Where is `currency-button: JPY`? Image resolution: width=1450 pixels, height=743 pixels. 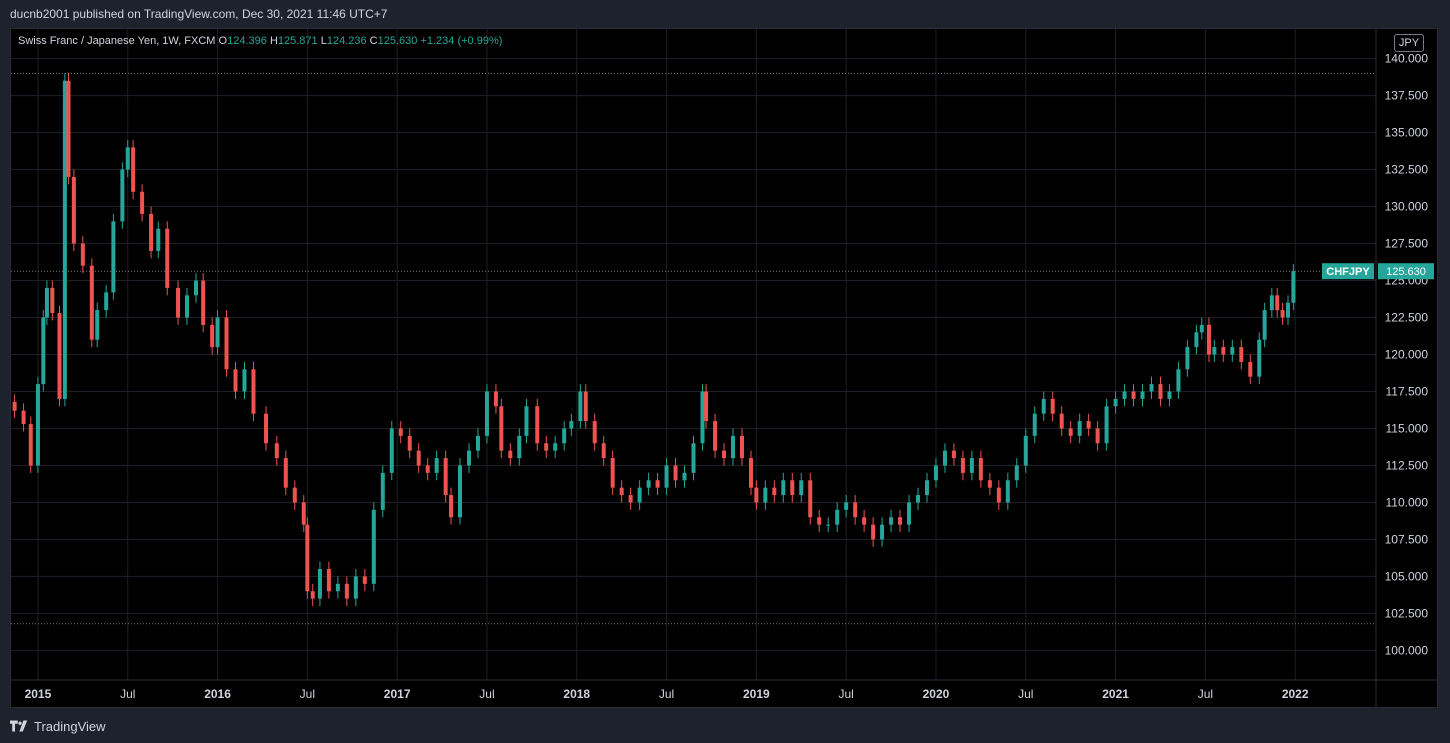
currency-button: JPY is located at coordinates (1409, 43).